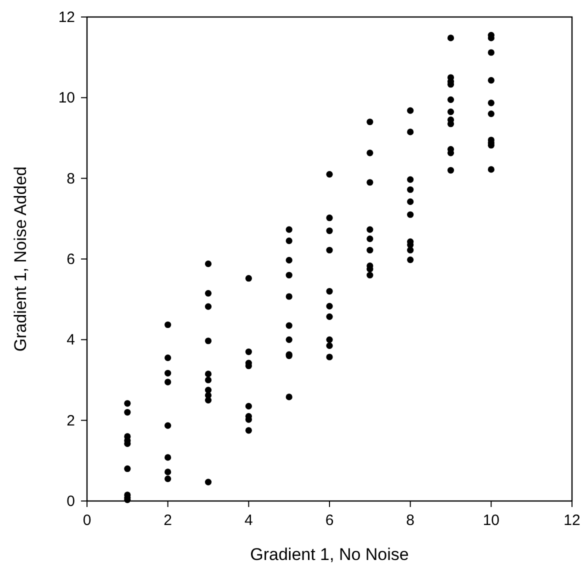 The width and height of the screenshot is (585, 578). Describe the element at coordinates (168, 520) in the screenshot. I see `x-tick-label: 2` at that location.